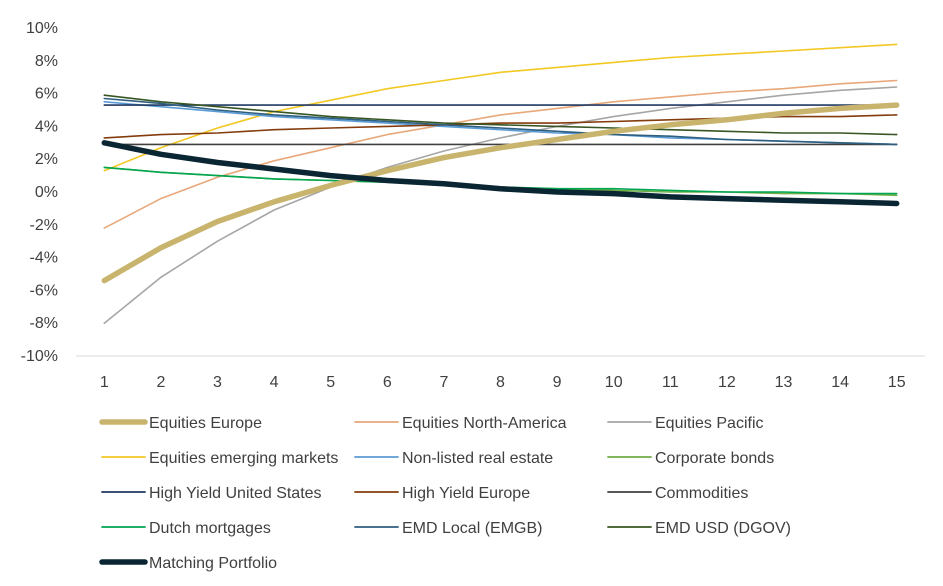 This screenshot has width=943, height=586. I want to click on x-tick-label: 5, so click(330, 382).